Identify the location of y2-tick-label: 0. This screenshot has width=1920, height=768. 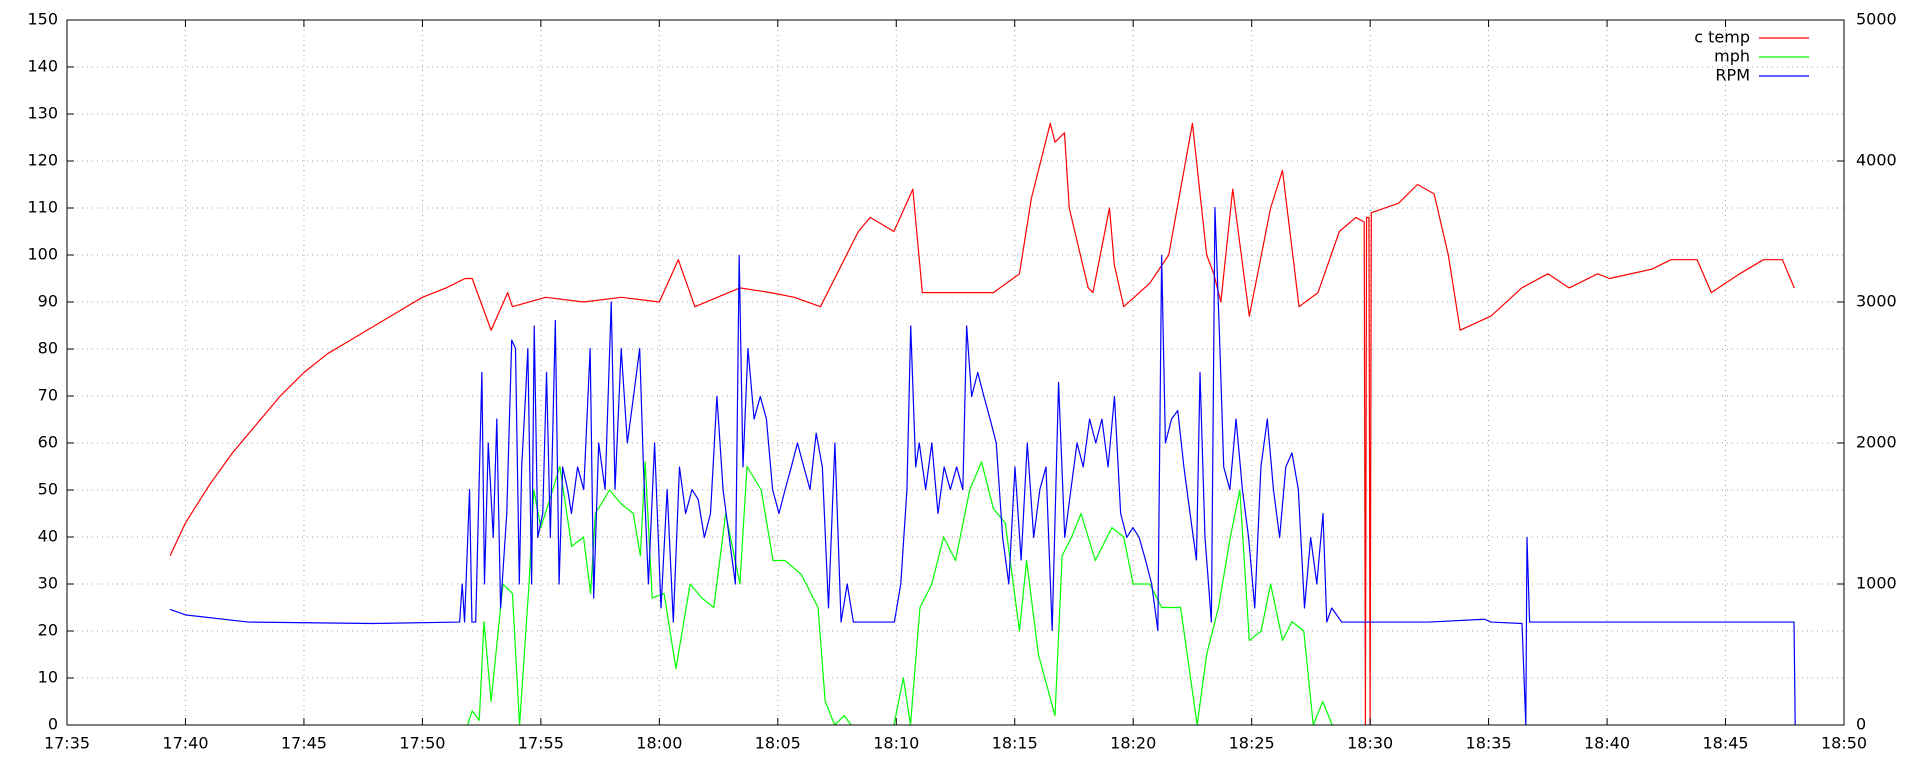
(1861, 724).